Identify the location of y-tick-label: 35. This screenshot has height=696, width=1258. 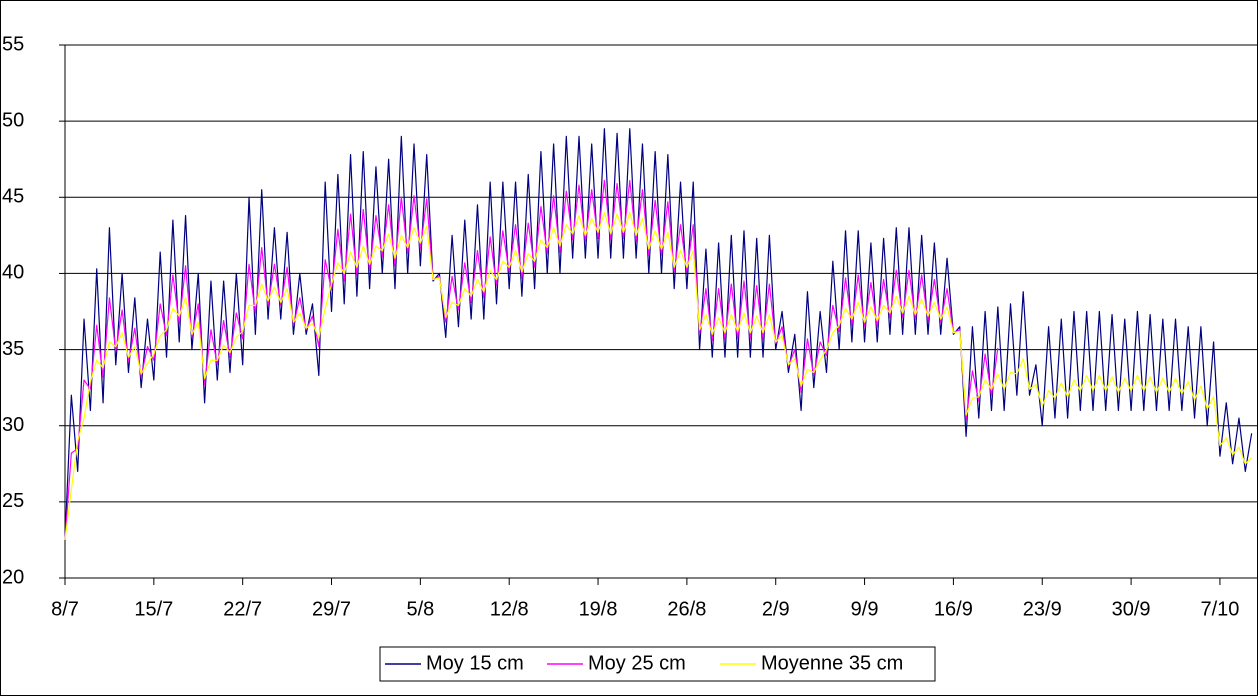
(13, 349).